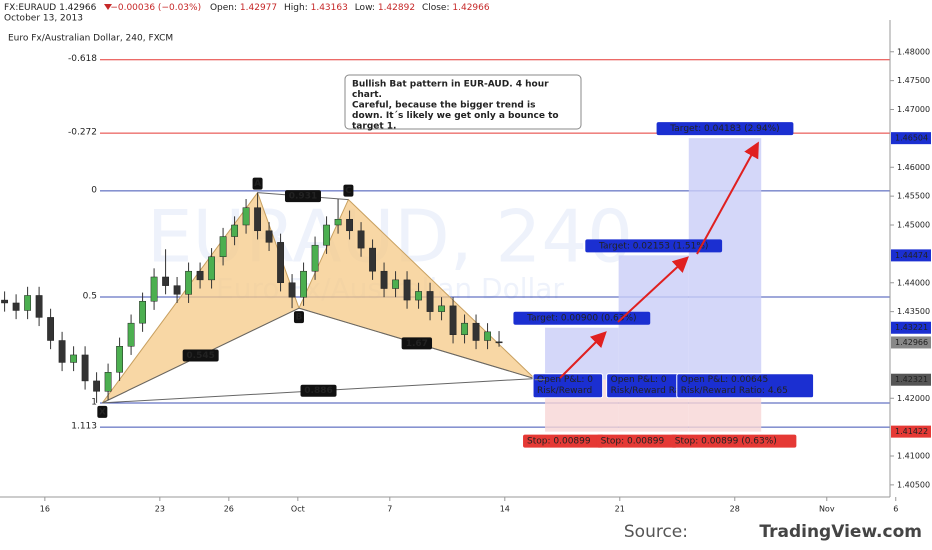 This screenshot has height=550, width=932. I want to click on y-tick-label: 1.47000, so click(913, 109).